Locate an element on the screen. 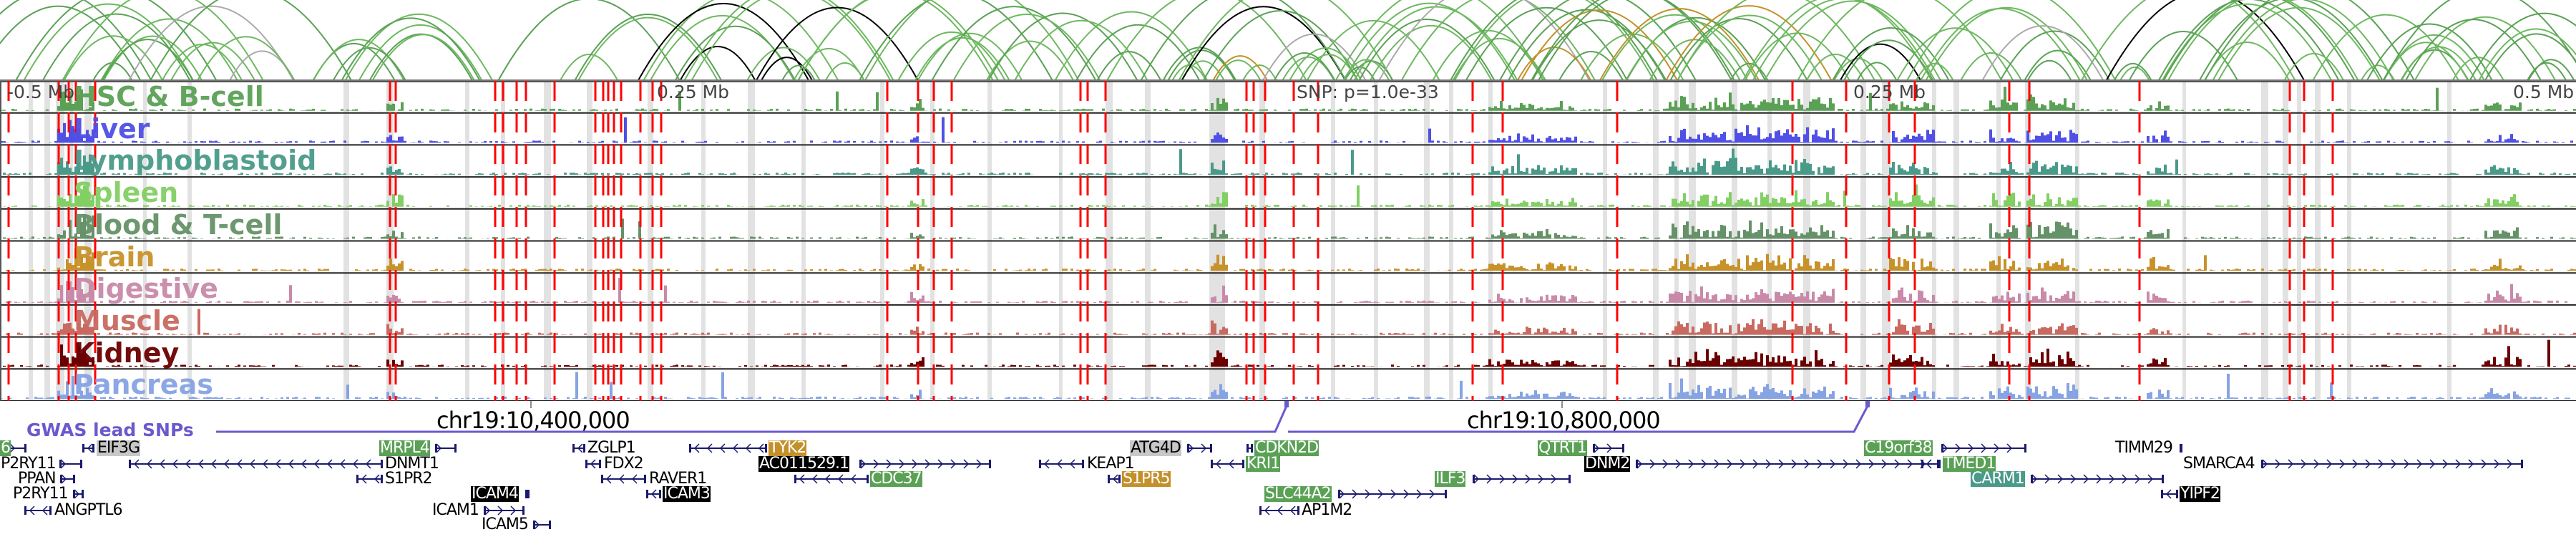 The image size is (2576, 537). gene-label: KRI1 is located at coordinates (1263, 464).